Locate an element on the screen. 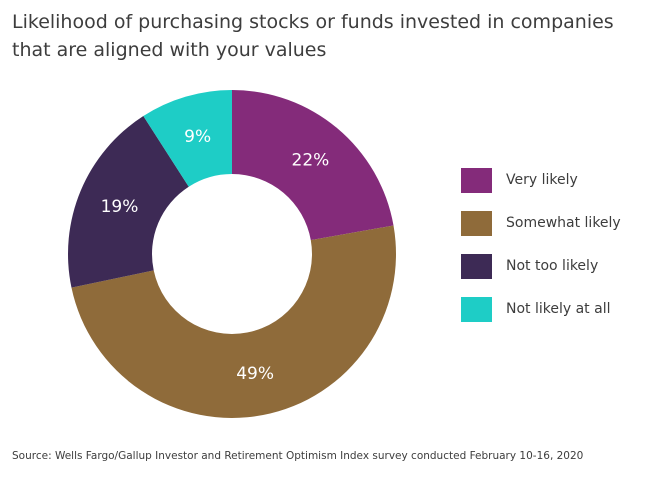 Image resolution: width=654 pixels, height=483 pixels. slice-label-not-likely-at-all: 9% is located at coordinates (197, 137).